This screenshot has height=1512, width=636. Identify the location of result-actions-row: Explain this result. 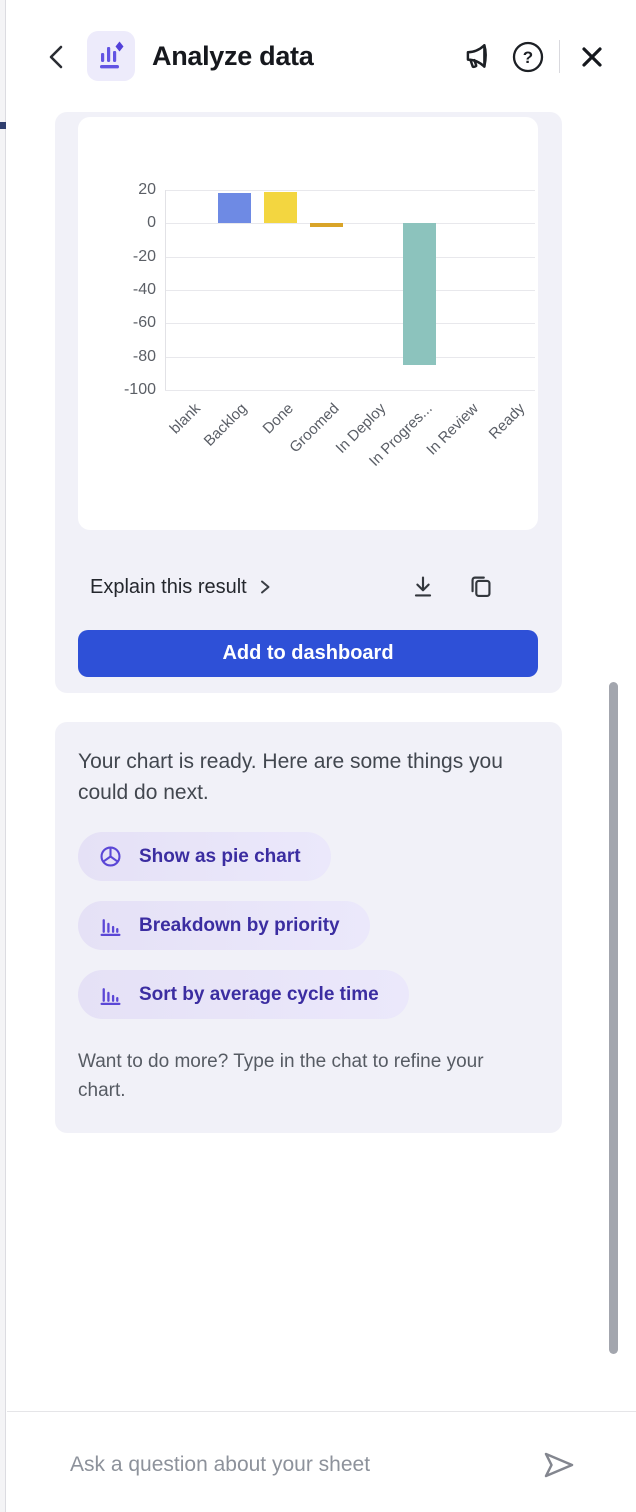
(310, 587).